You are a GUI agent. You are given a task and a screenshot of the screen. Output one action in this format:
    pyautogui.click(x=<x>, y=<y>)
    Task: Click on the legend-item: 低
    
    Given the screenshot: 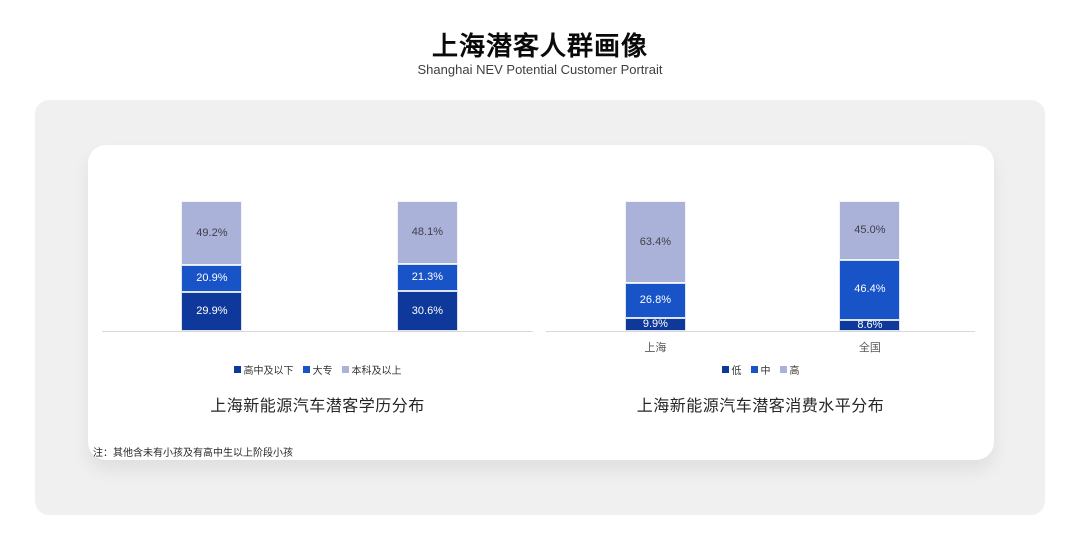 What is the action you would take?
    pyautogui.click(x=731, y=369)
    